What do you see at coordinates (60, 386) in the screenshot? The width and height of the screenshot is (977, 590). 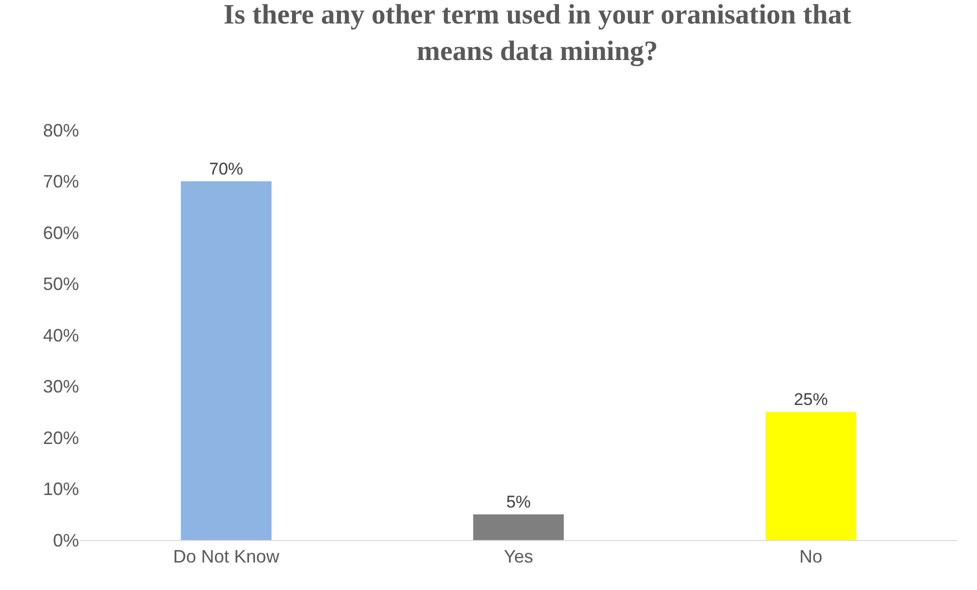 I see `y-tick-label: 30%` at bounding box center [60, 386].